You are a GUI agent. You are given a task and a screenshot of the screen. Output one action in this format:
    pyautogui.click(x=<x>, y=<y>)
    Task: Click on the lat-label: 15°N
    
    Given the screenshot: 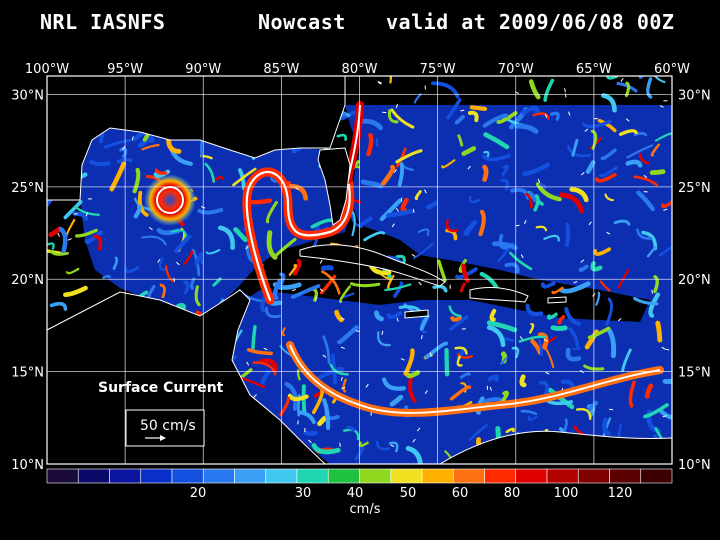 What is the action you would take?
    pyautogui.click(x=27, y=373)
    